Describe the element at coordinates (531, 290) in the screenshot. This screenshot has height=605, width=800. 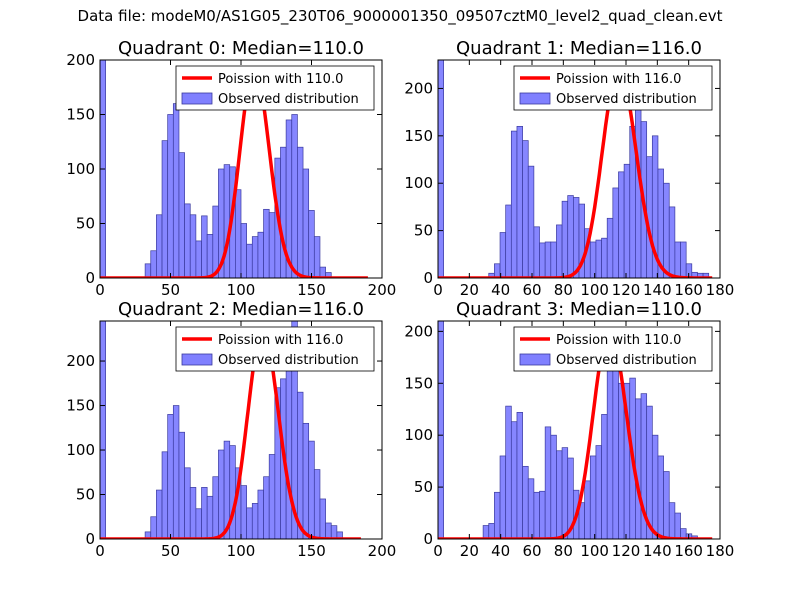
I see `x-tick-label: 60` at that location.